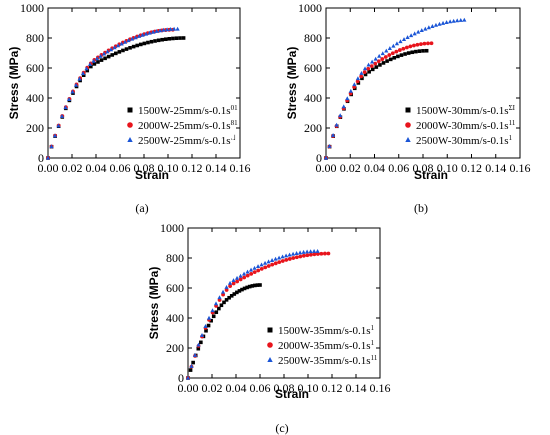 This screenshot has height=435, width=550. I want to click on series-triangle, so click(112, 93).